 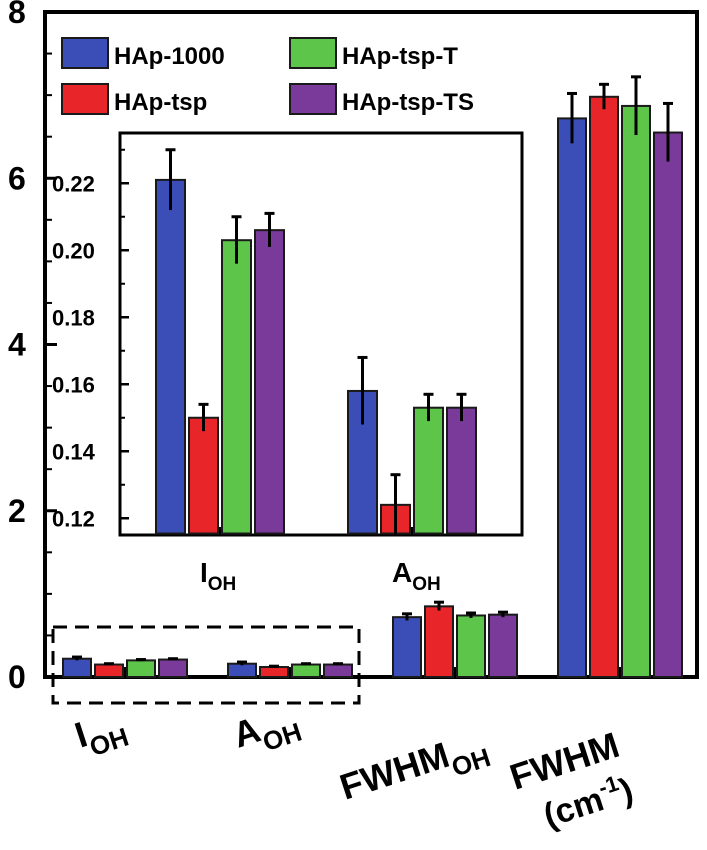 What do you see at coordinates (206, 665) in the screenshot?
I see `highlight-box` at bounding box center [206, 665].